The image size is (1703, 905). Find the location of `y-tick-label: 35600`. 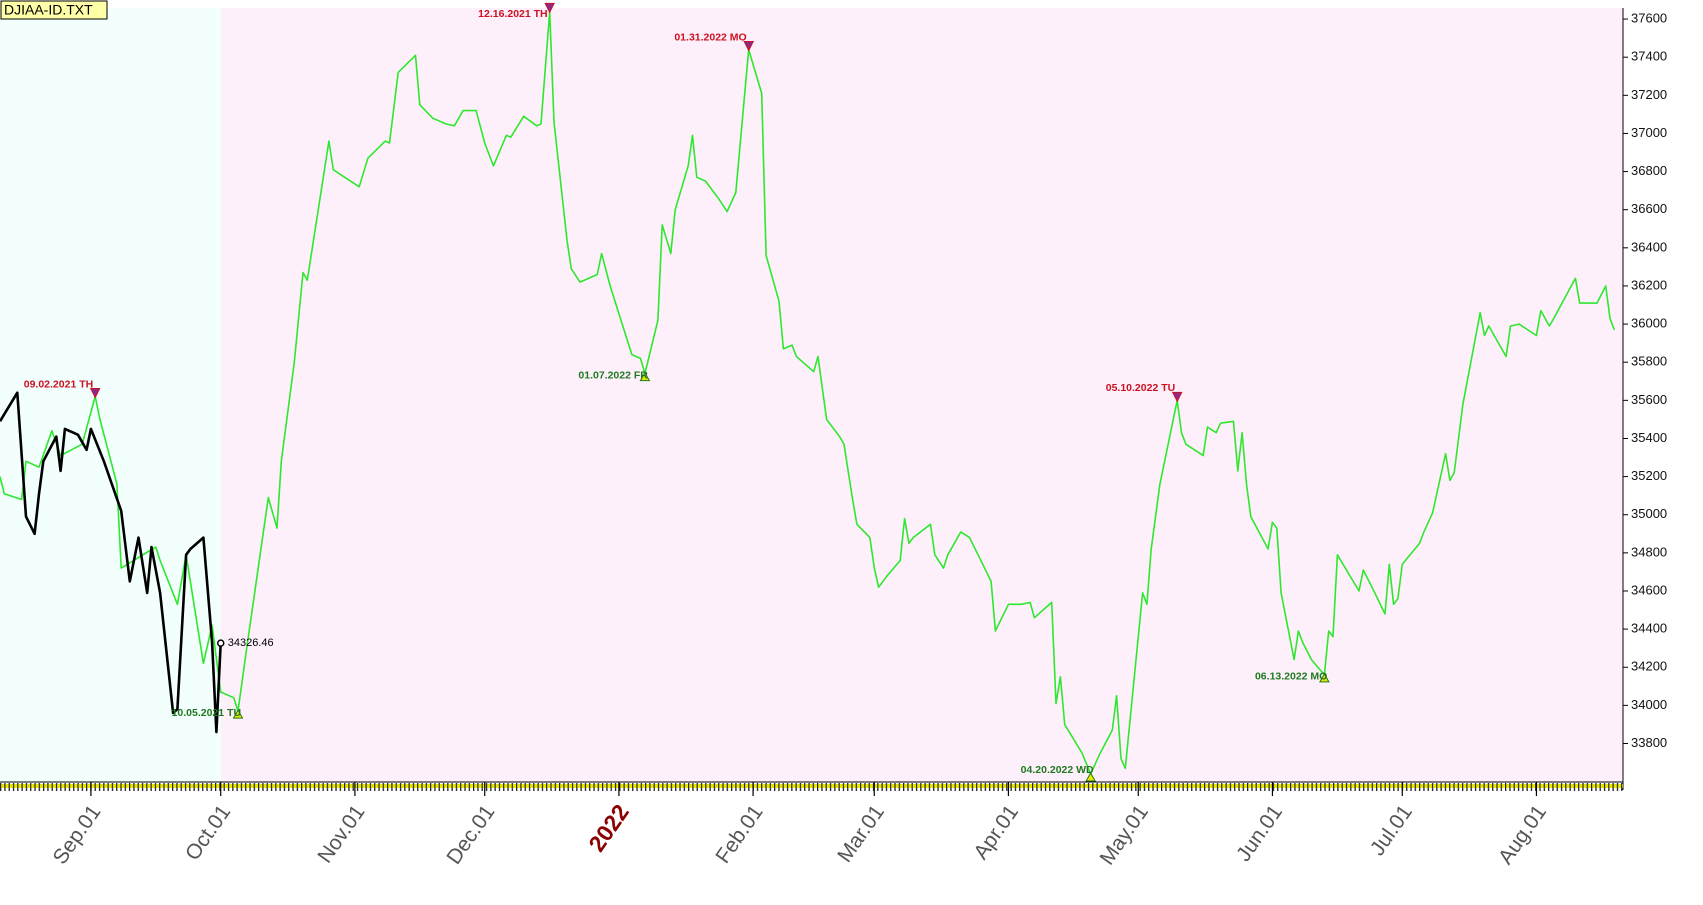

y-tick-label: 35600 is located at coordinates (1649, 399).